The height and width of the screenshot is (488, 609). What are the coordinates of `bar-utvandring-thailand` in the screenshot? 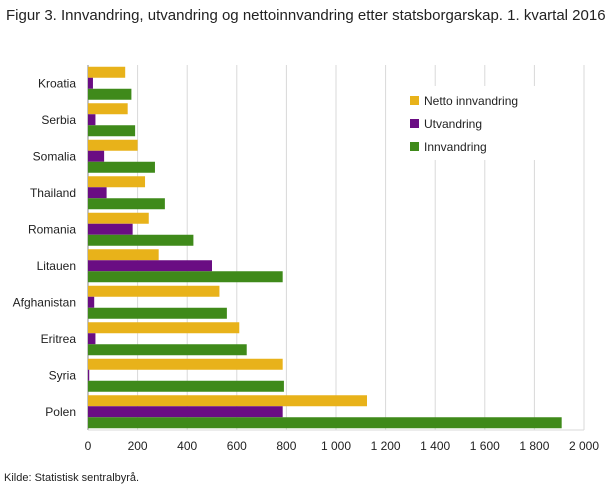 It's located at (97, 193).